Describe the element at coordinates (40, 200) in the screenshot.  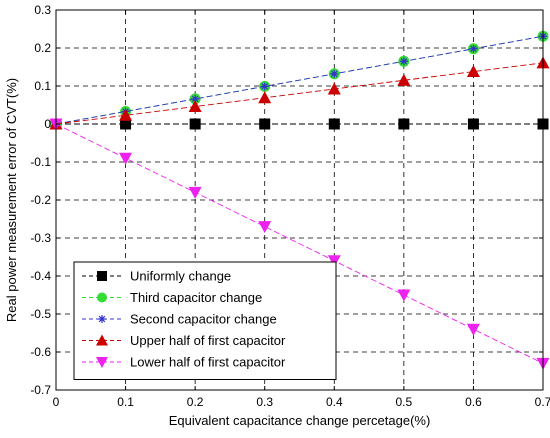
I see `y-tick-label: -0.2` at that location.